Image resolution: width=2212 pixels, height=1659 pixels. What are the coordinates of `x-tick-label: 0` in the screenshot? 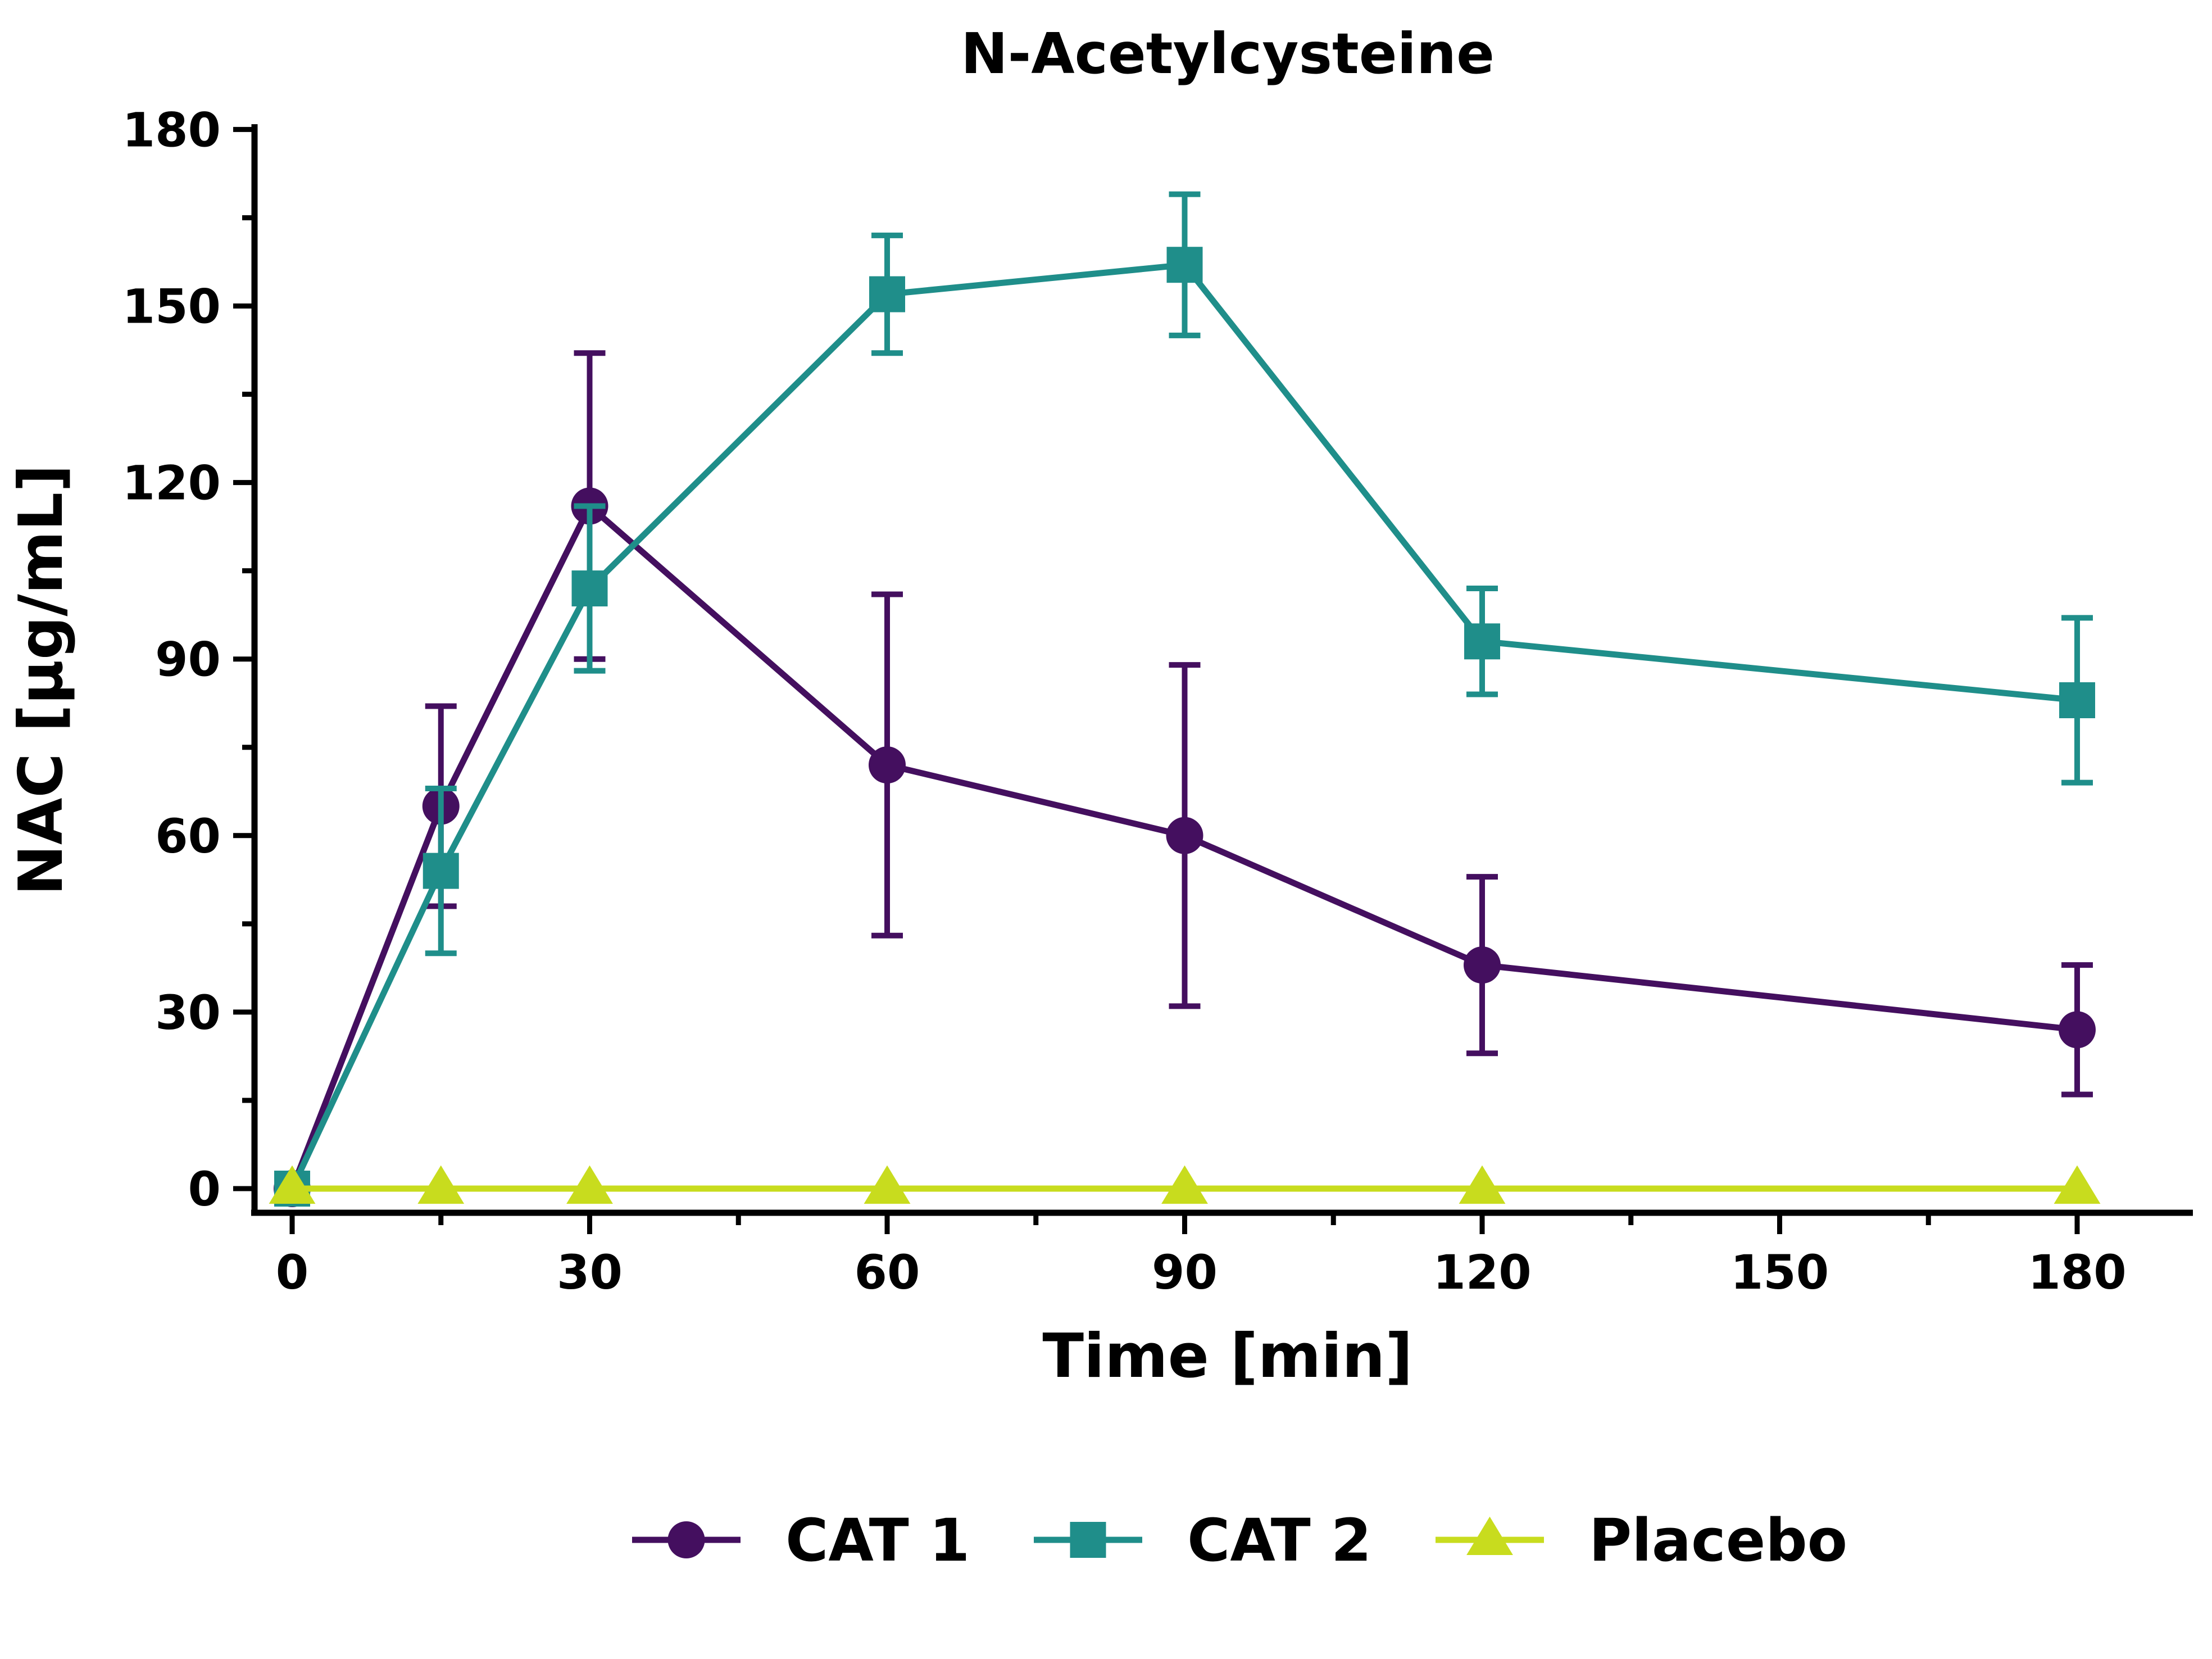 It's located at (292, 1272).